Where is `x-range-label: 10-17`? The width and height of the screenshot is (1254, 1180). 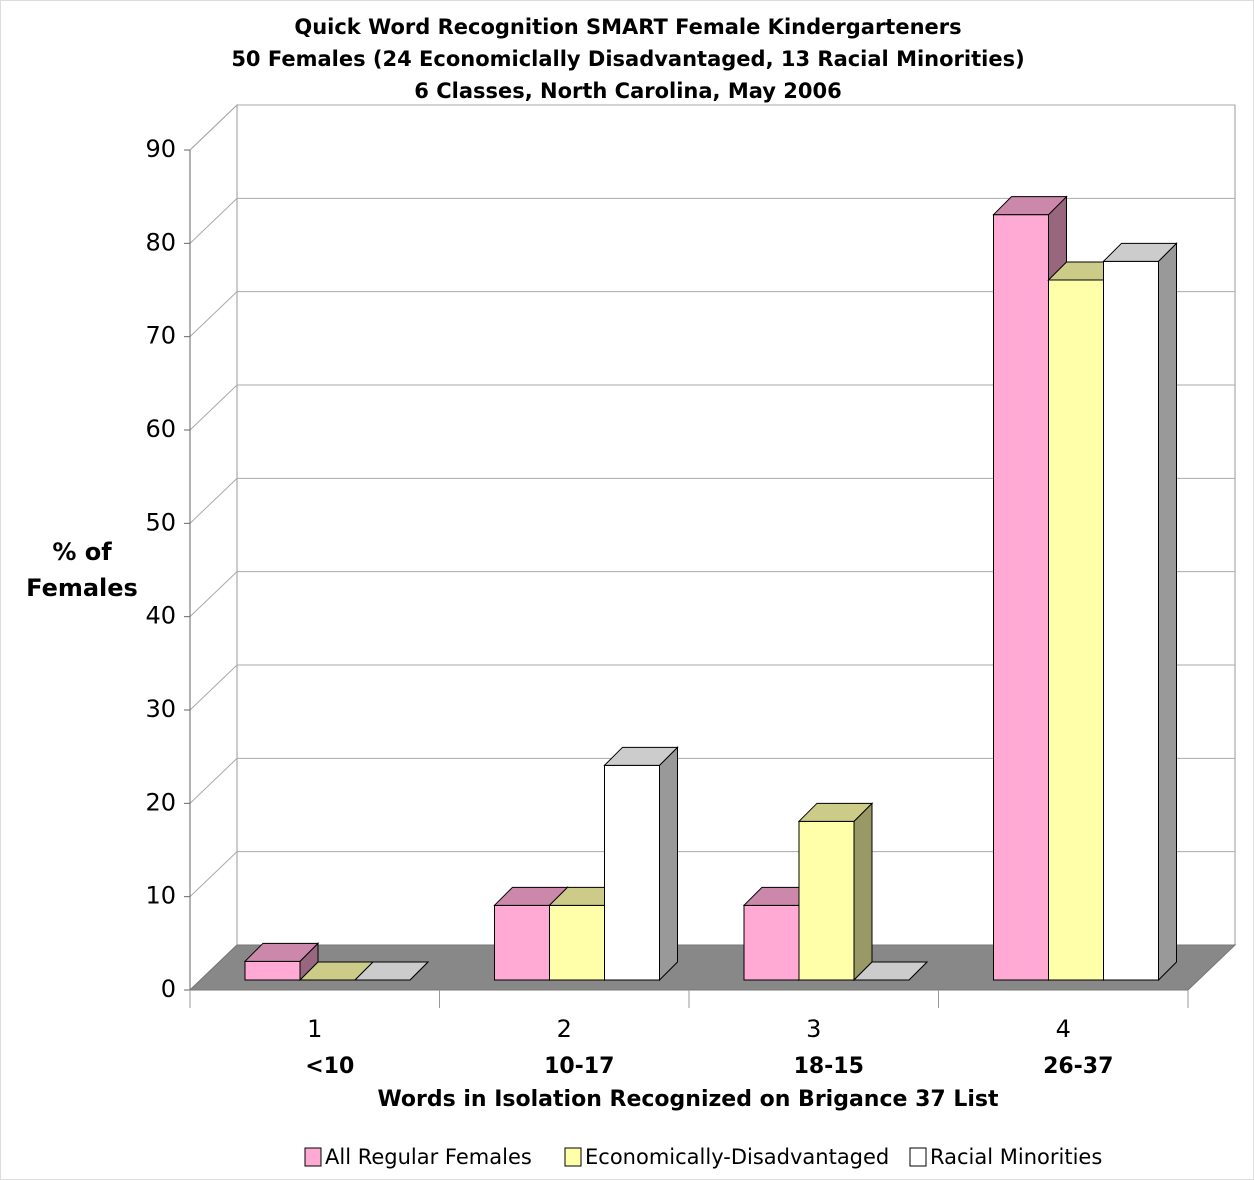 x-range-label: 10-17 is located at coordinates (579, 1066).